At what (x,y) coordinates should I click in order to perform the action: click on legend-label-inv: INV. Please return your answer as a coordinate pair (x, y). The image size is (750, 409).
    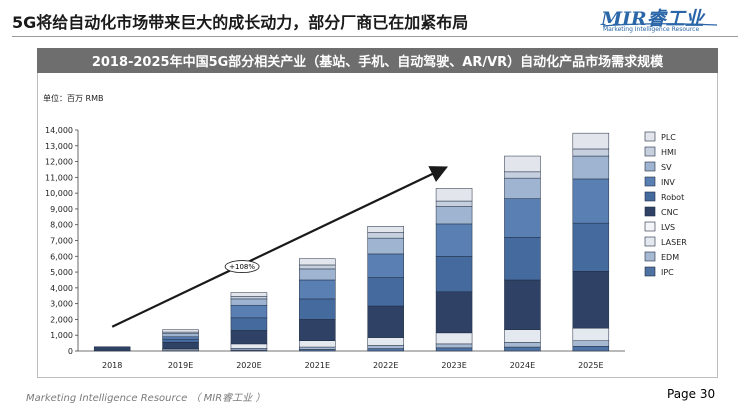
    Looking at the image, I should click on (668, 182).